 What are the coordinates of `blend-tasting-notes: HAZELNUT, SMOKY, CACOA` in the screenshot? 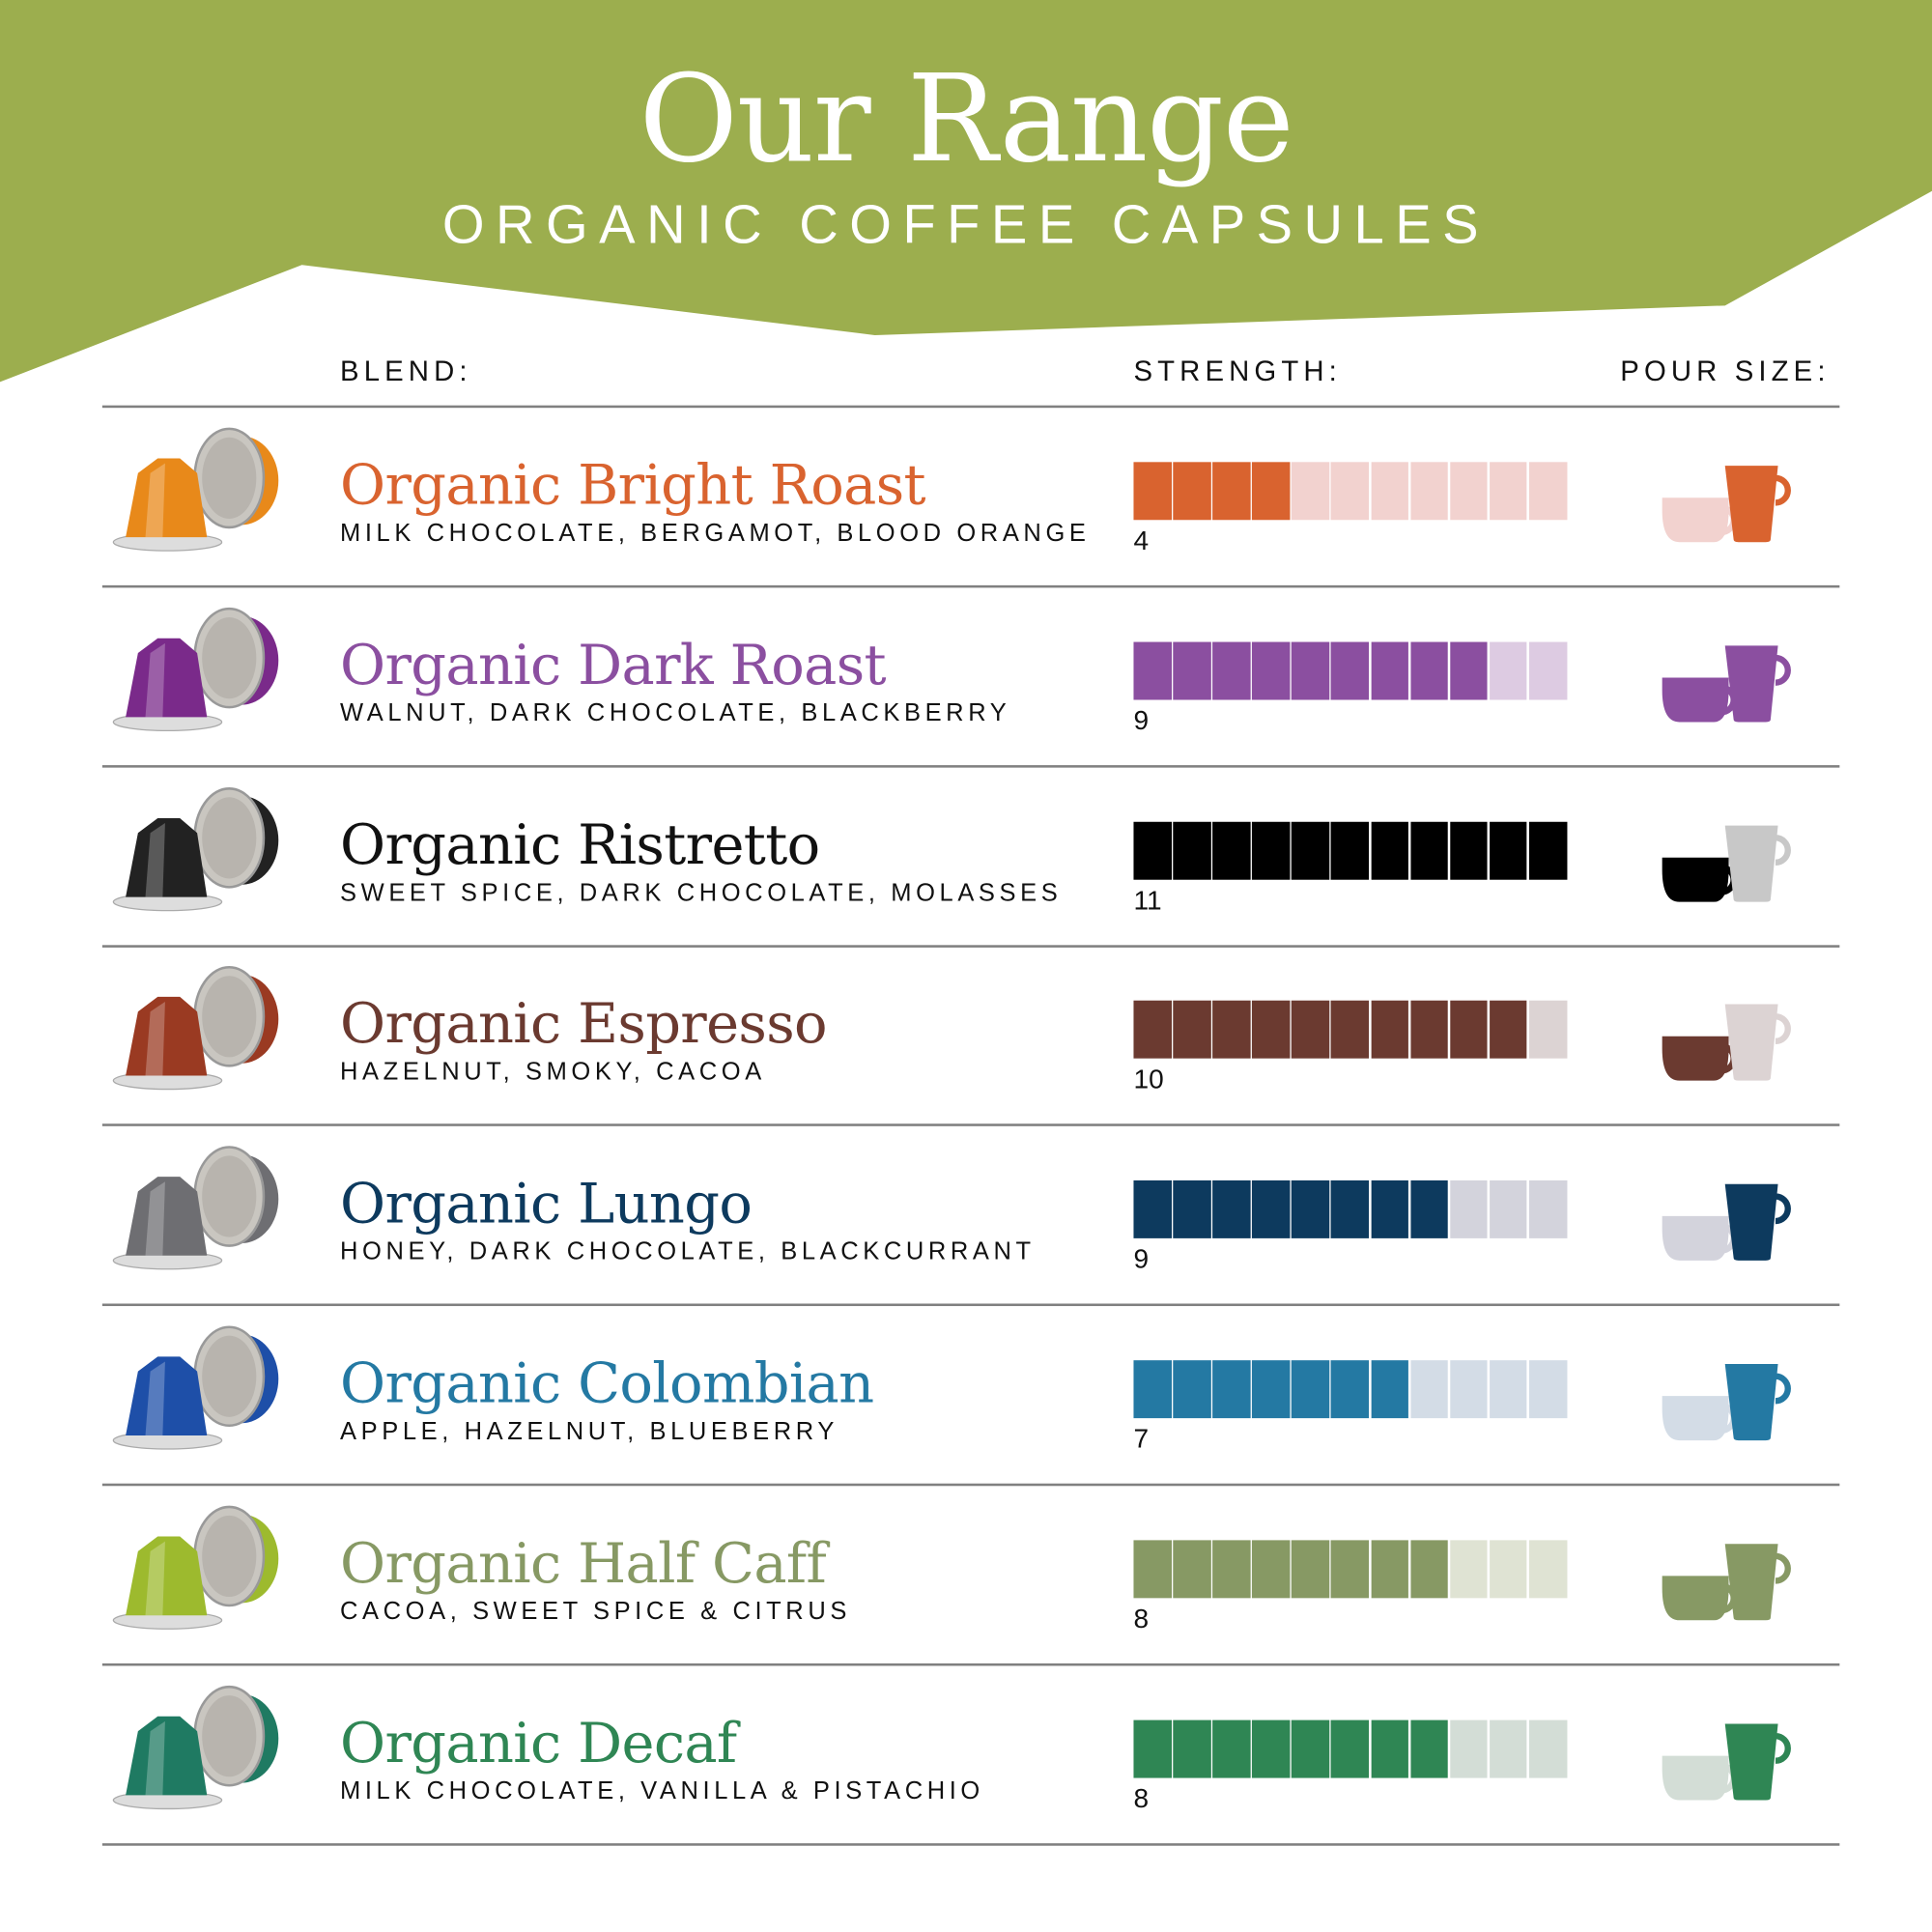 It's located at (553, 1073).